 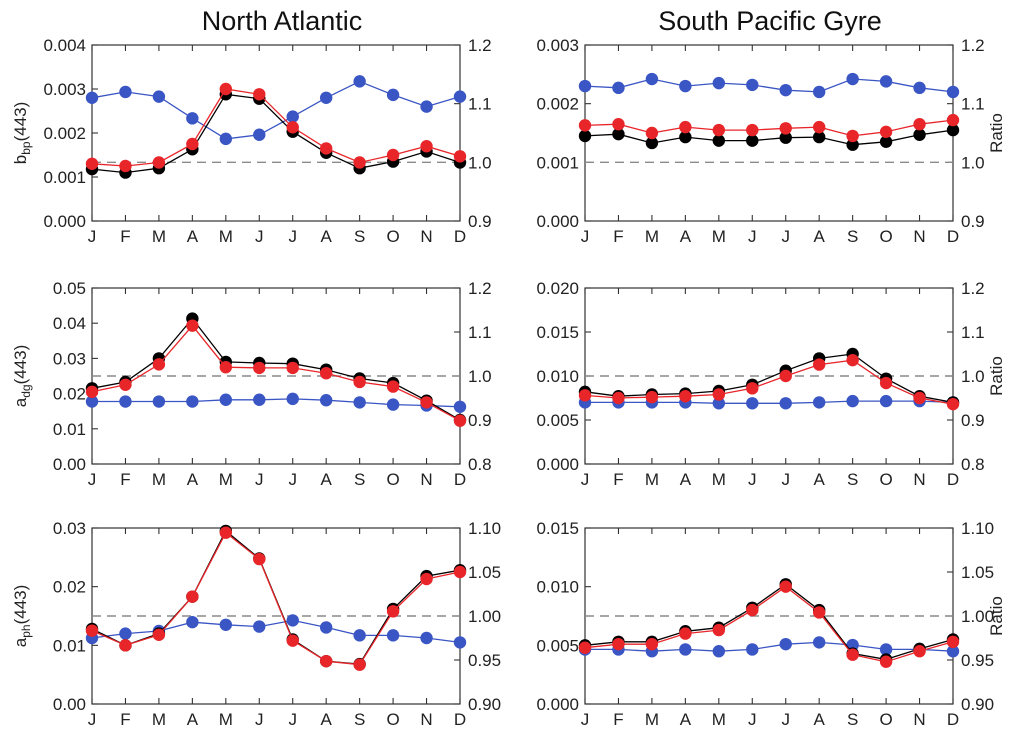 What do you see at coordinates (20, 605) in the screenshot?
I see `y-axis-label-suffix: (443)` at bounding box center [20, 605].